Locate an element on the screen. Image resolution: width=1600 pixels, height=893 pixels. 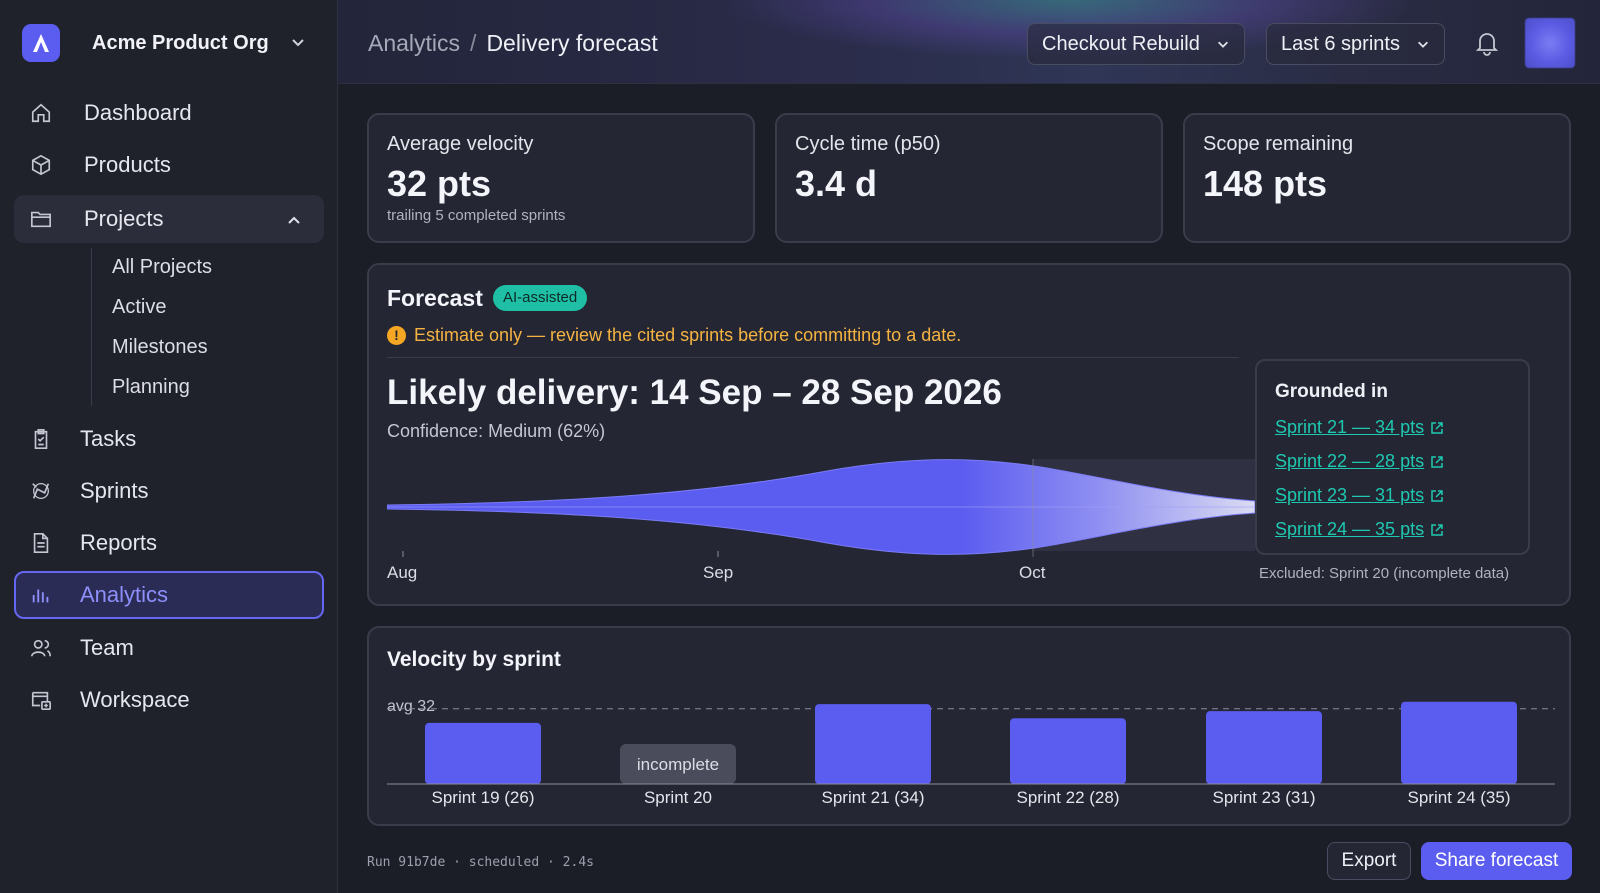
avg-label: avg 32 is located at coordinates (411, 706).